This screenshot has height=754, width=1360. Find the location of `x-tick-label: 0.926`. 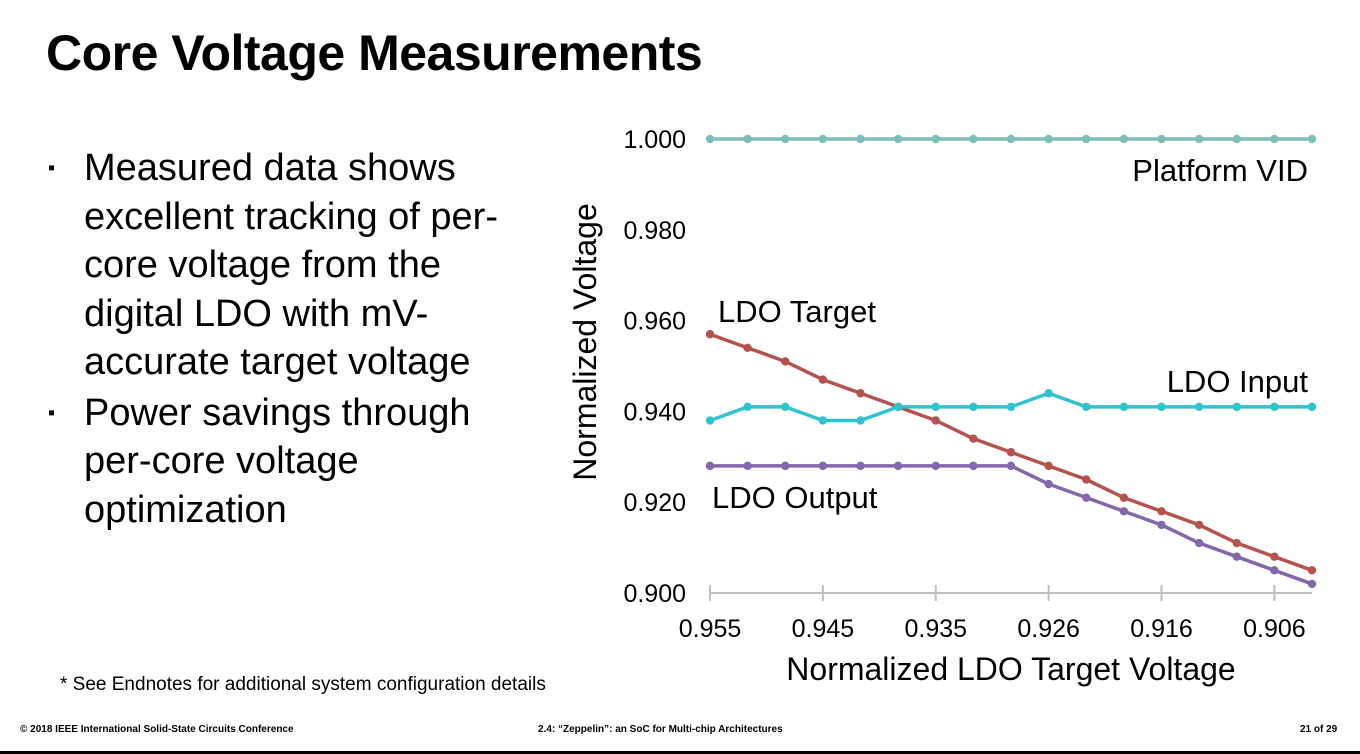

x-tick-label: 0.926 is located at coordinates (1048, 629).